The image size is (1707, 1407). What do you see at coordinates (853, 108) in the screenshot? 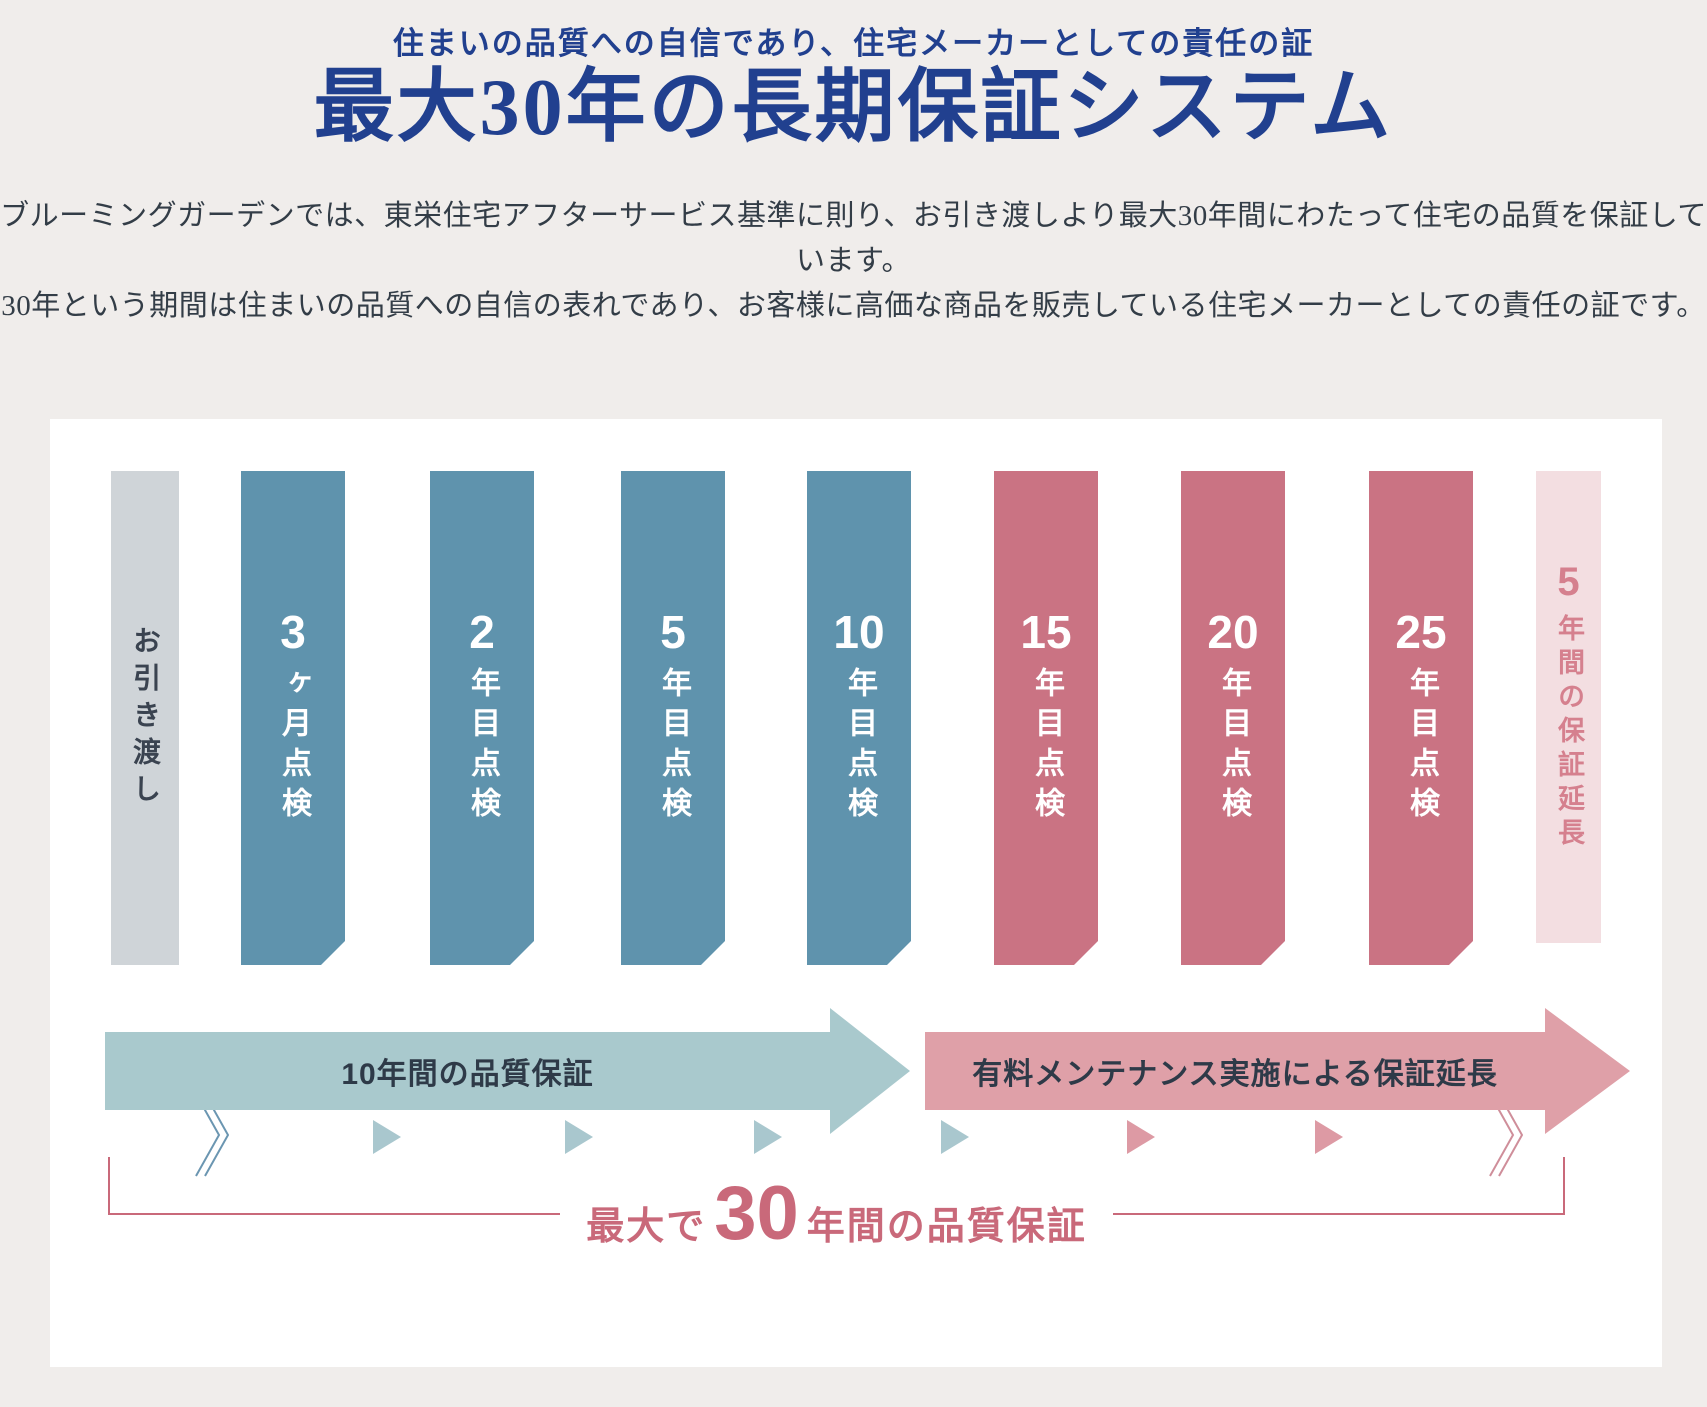
I see `page-title: 最大30年の長期保証システム` at bounding box center [853, 108].